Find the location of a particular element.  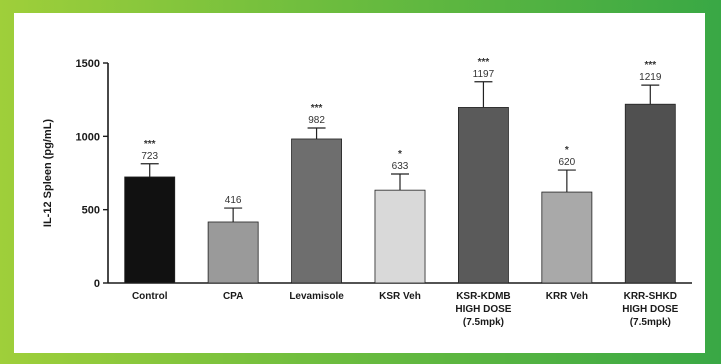

y-tick-label: 1000 is located at coordinates (88, 137).